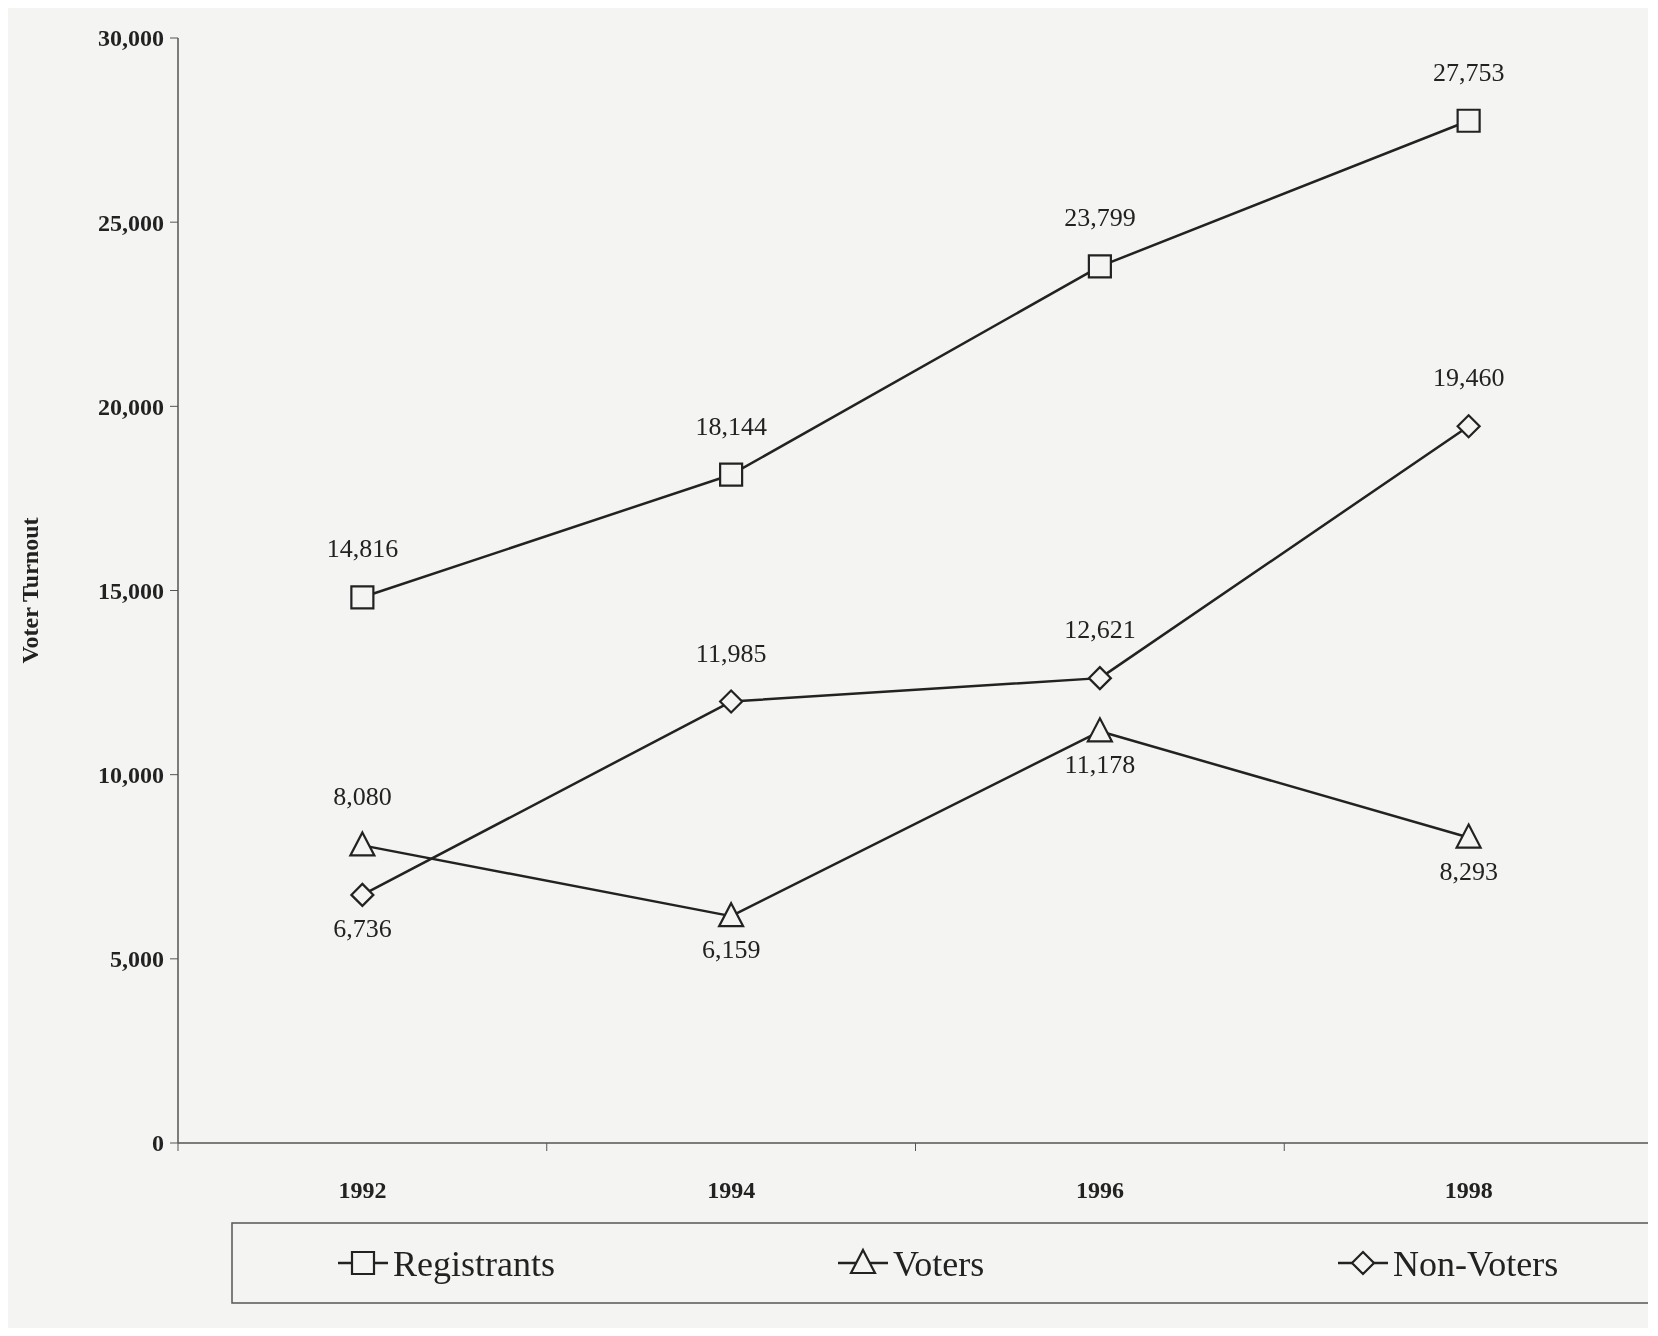 This screenshot has width=1658, height=1336. I want to click on y-tick-label: 10,000, so click(131, 775).